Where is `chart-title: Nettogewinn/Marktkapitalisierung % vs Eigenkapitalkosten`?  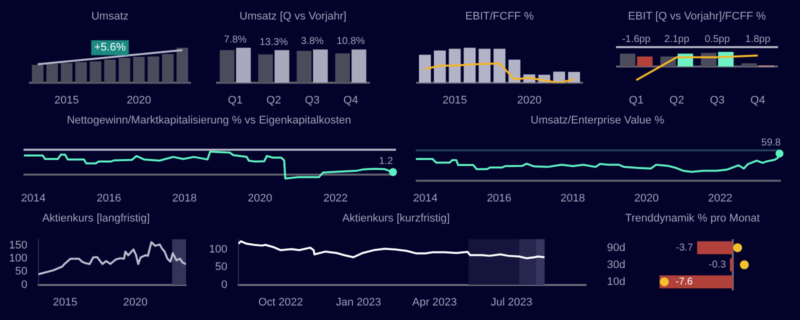 chart-title: Nettogewinn/Marktkapitalisierung % vs Eigenkapitalkosten is located at coordinates (209, 120).